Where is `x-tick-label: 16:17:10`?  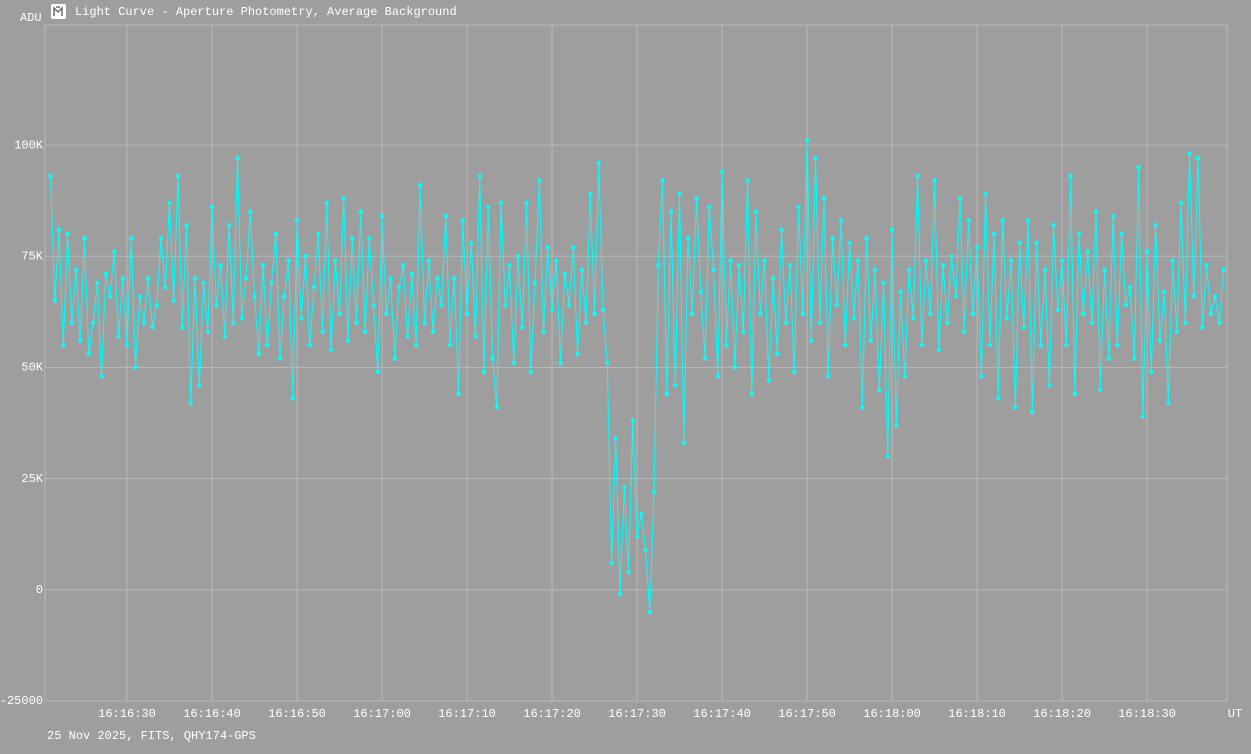 x-tick-label: 16:17:10 is located at coordinates (467, 714).